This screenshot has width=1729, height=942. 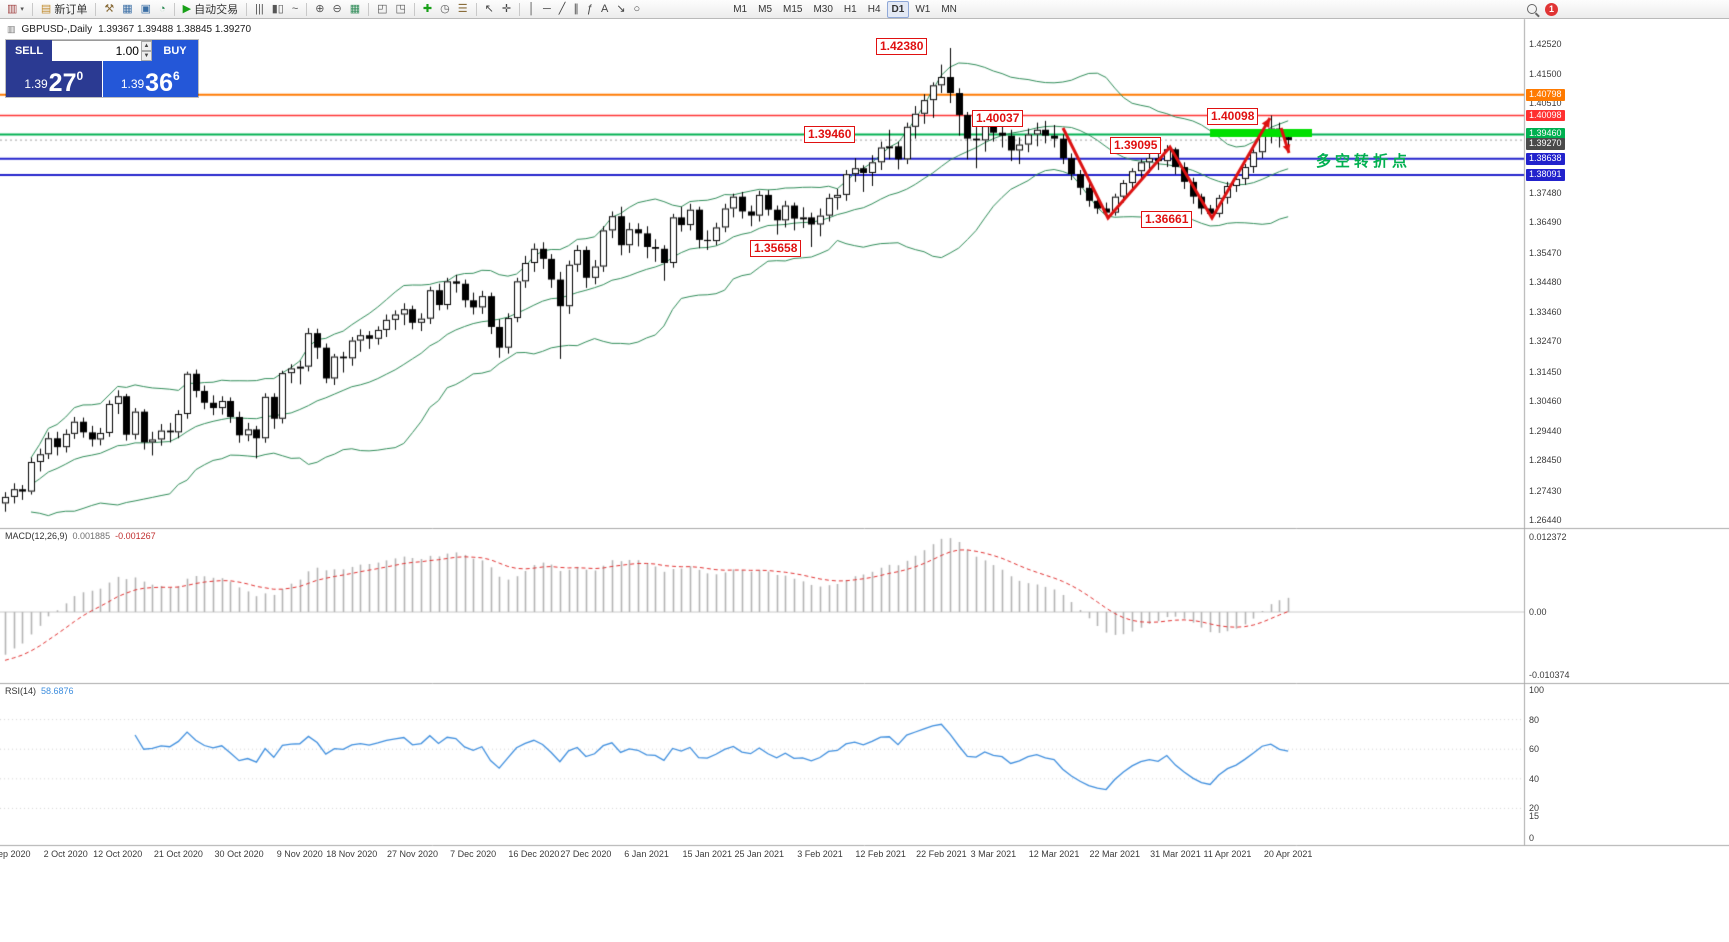 What do you see at coordinates (1551, 9) in the screenshot?
I see `notification-badge: 1` at bounding box center [1551, 9].